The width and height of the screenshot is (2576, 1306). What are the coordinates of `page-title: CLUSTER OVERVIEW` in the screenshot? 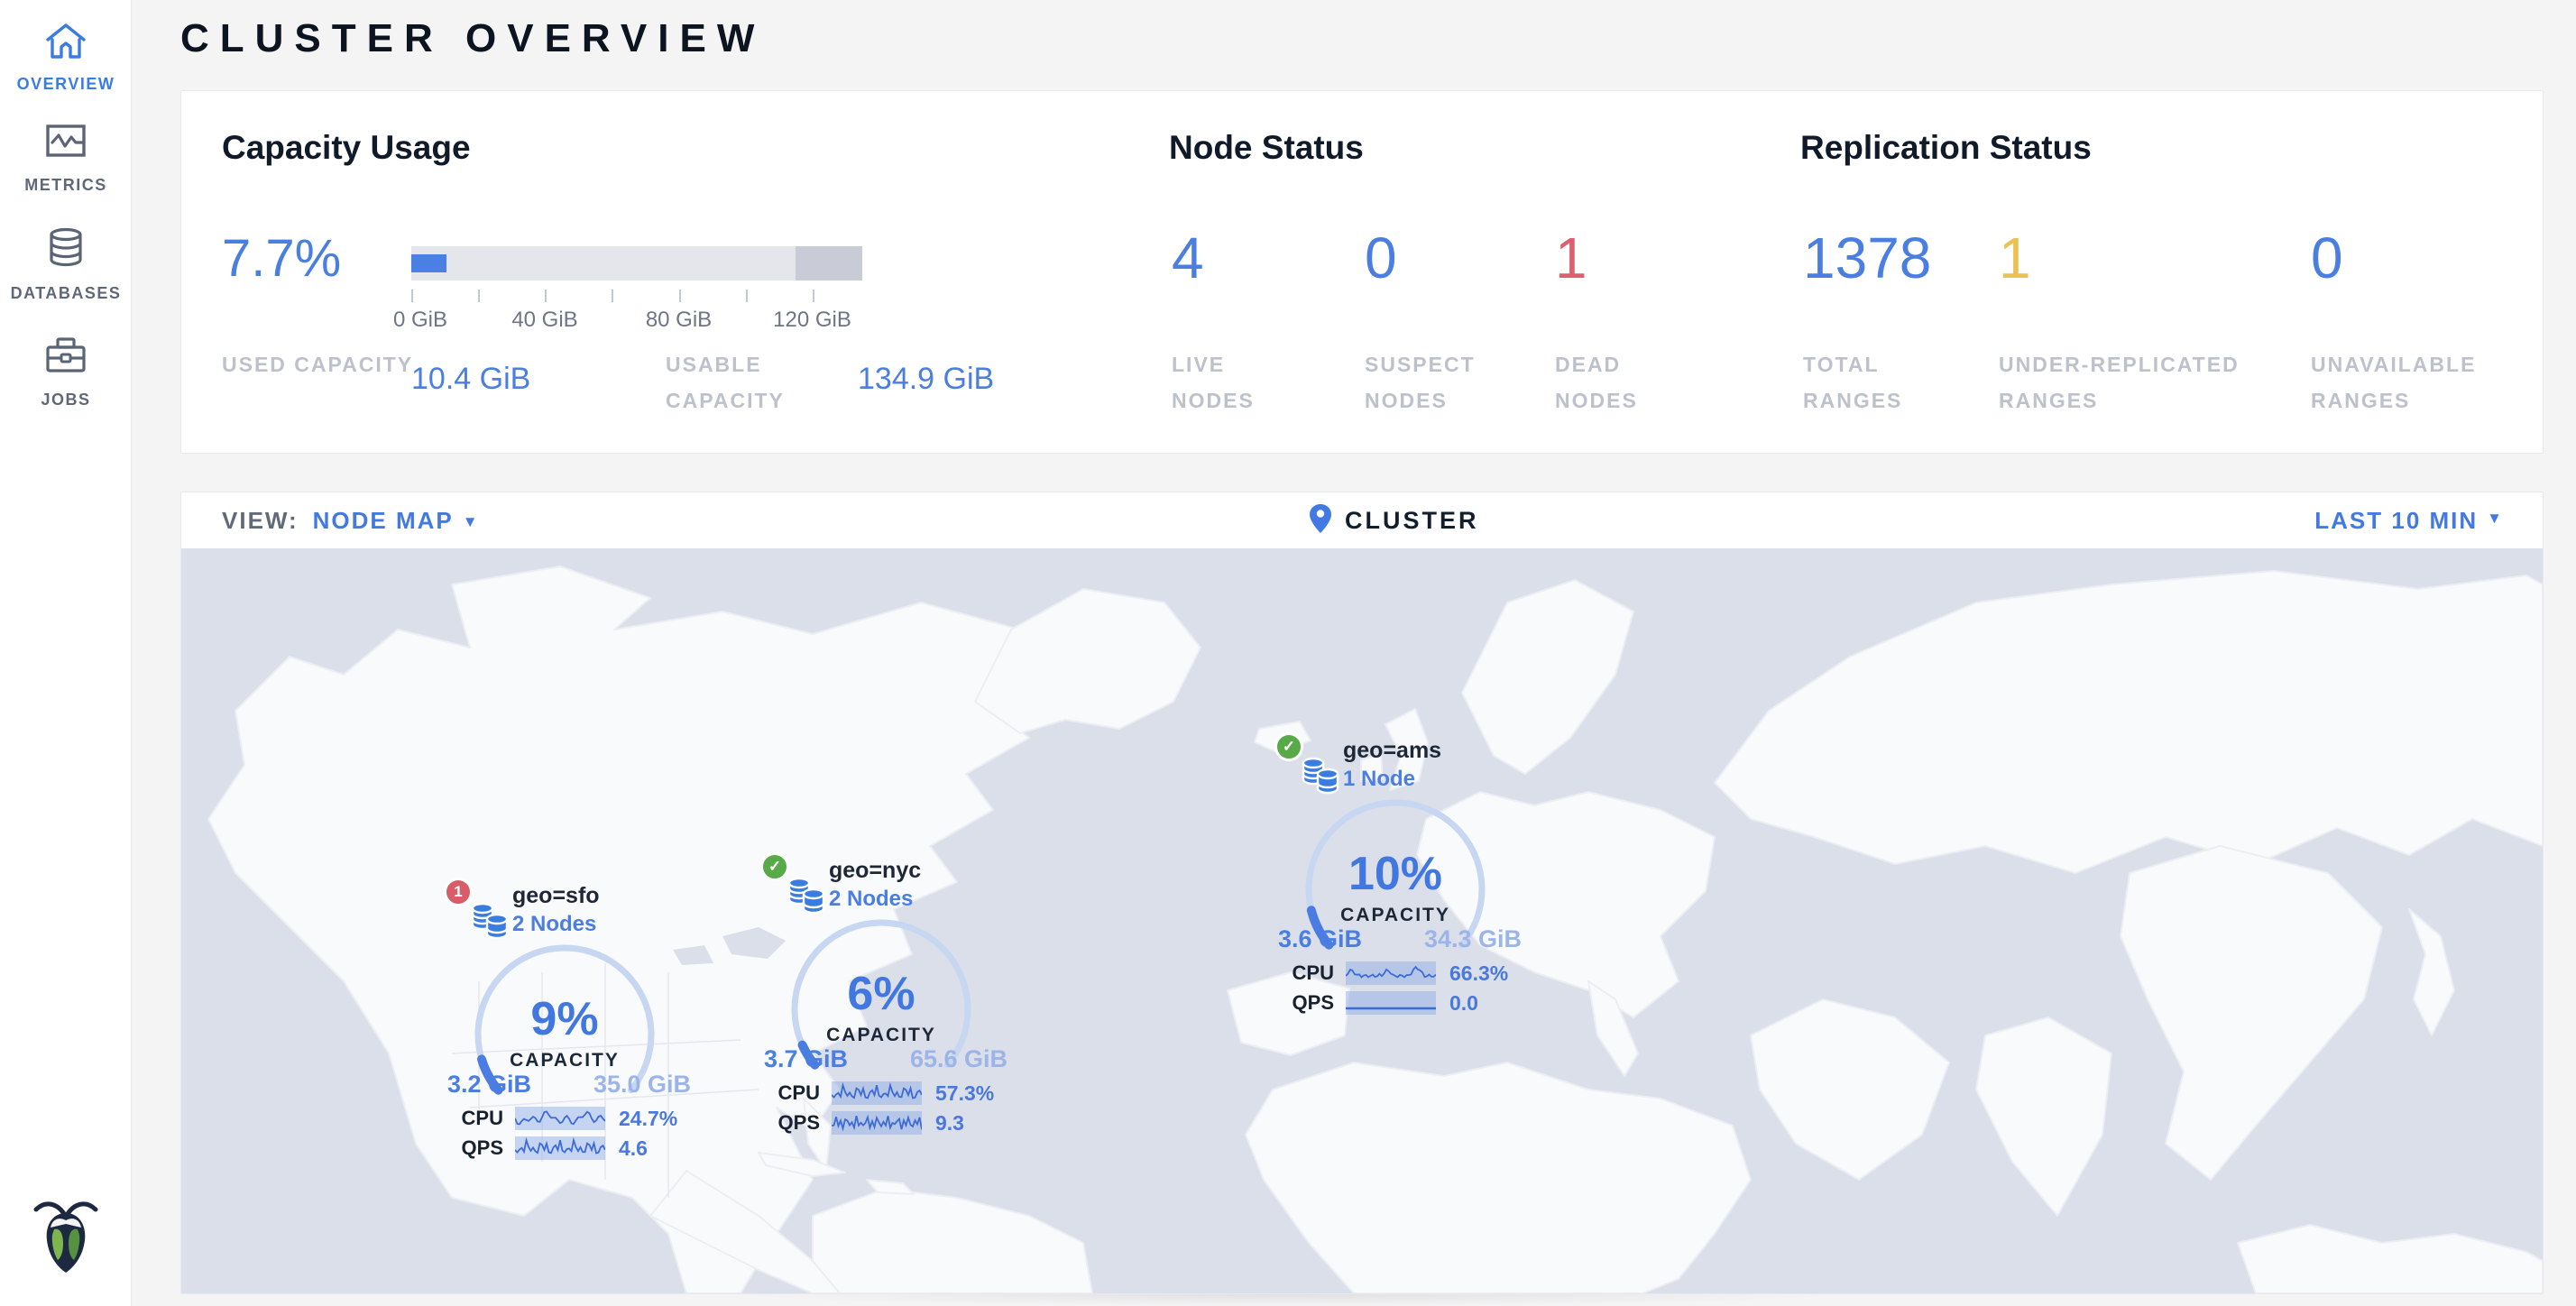 It's located at (473, 38).